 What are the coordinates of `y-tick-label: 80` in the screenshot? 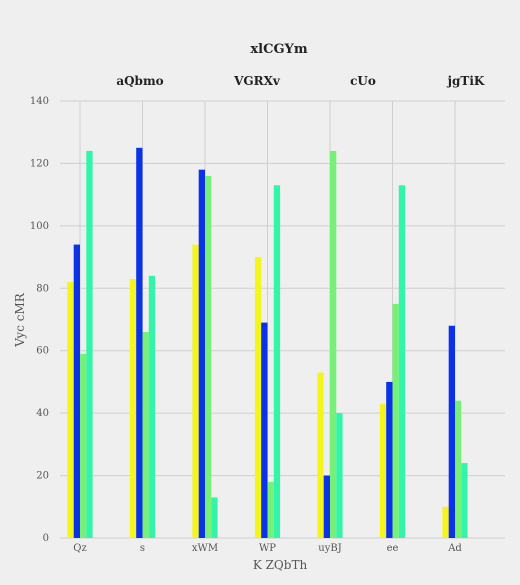 It's located at (42, 288).